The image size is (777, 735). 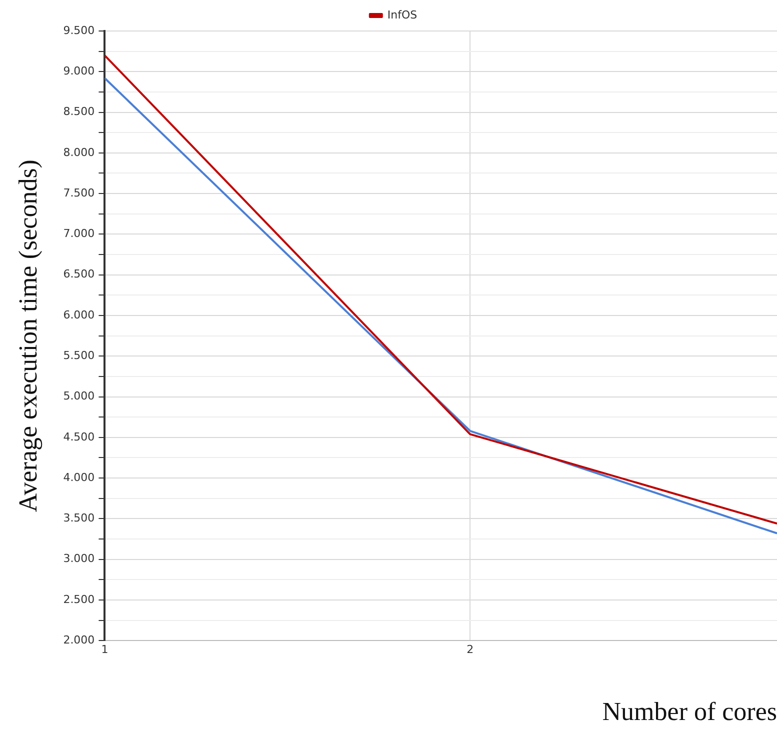 I want to click on y-tick-label: 7.500, so click(x=79, y=193).